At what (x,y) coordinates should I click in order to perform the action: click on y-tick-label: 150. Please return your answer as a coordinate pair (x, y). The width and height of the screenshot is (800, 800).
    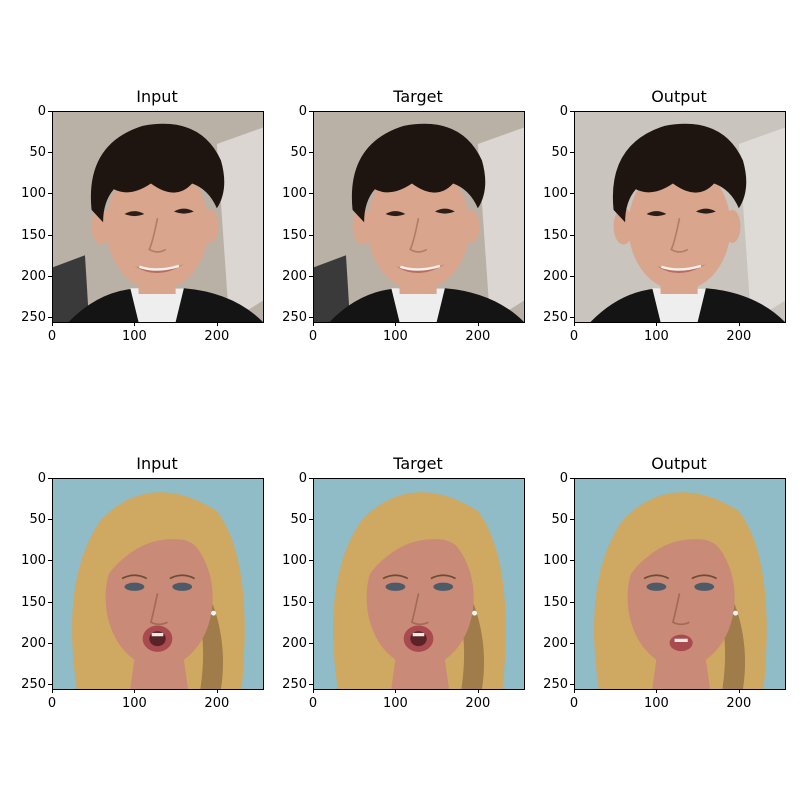
    Looking at the image, I should click on (555, 602).